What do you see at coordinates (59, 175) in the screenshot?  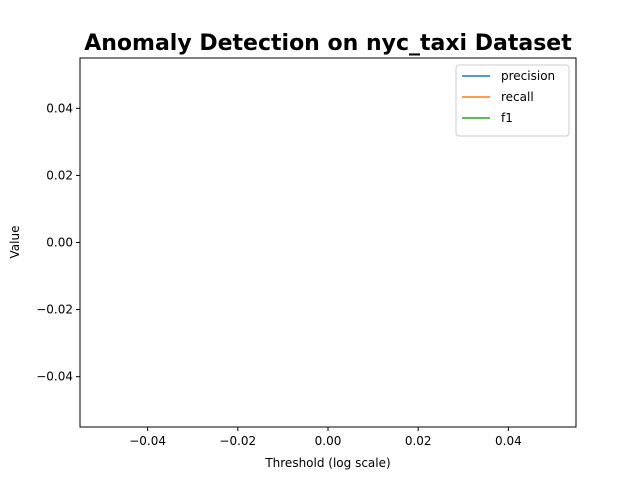 I see `y-tick-label: 0.02` at bounding box center [59, 175].